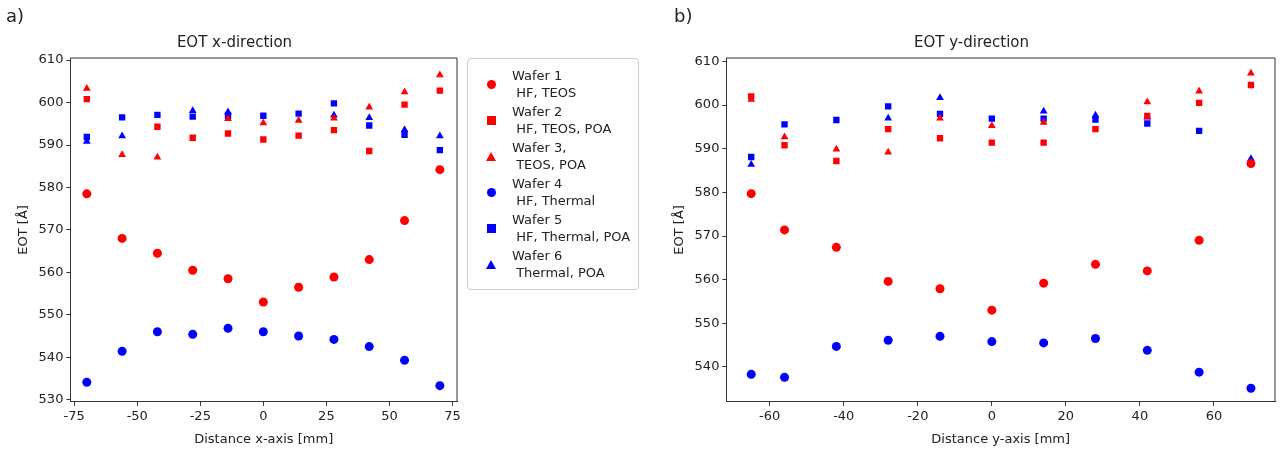  I want to click on y-tick-label: 550, so click(51, 314).